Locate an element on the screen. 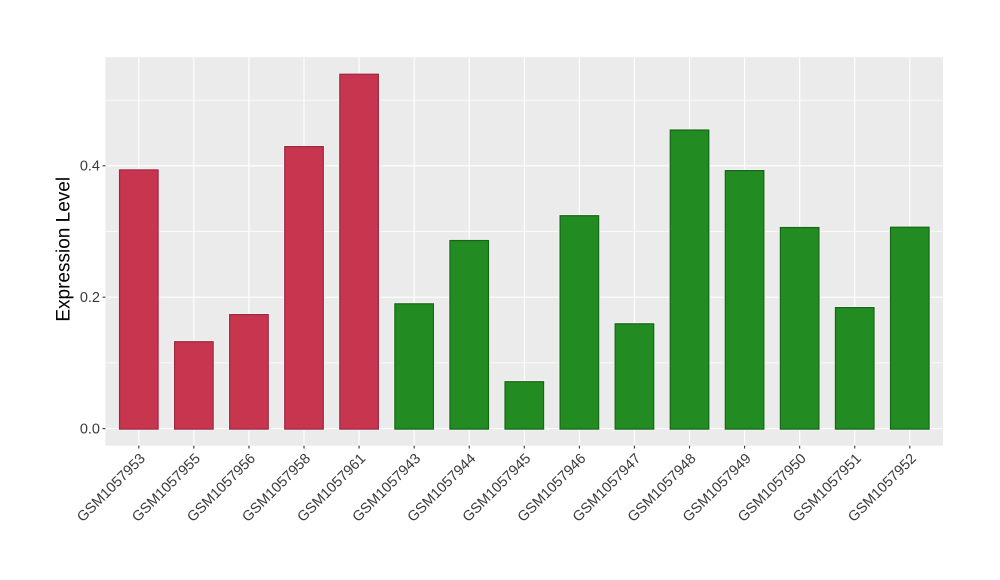 The height and width of the screenshot is (580, 1000). svg-text: 0.2 is located at coordinates (90, 298).